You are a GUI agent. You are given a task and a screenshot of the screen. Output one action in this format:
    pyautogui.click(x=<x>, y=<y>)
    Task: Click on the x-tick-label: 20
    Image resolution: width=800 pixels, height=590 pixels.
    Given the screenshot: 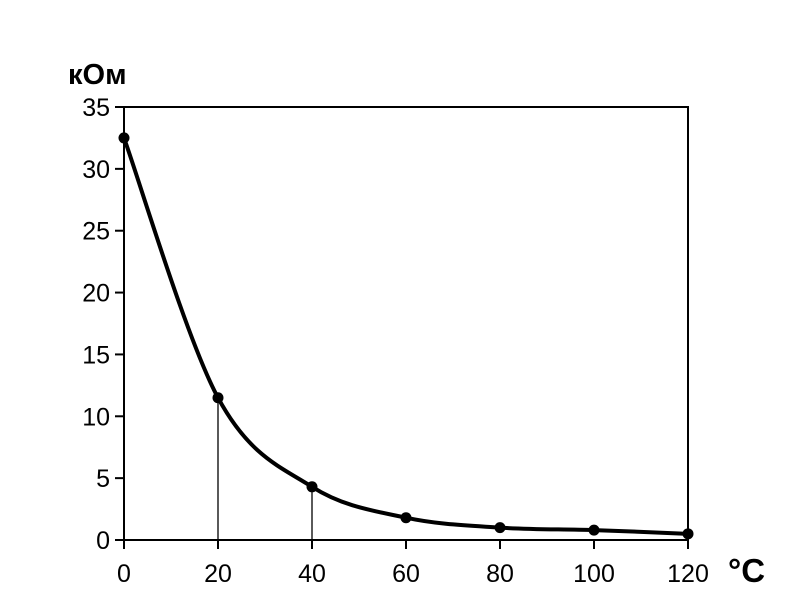 What is the action you would take?
    pyautogui.click(x=218, y=574)
    